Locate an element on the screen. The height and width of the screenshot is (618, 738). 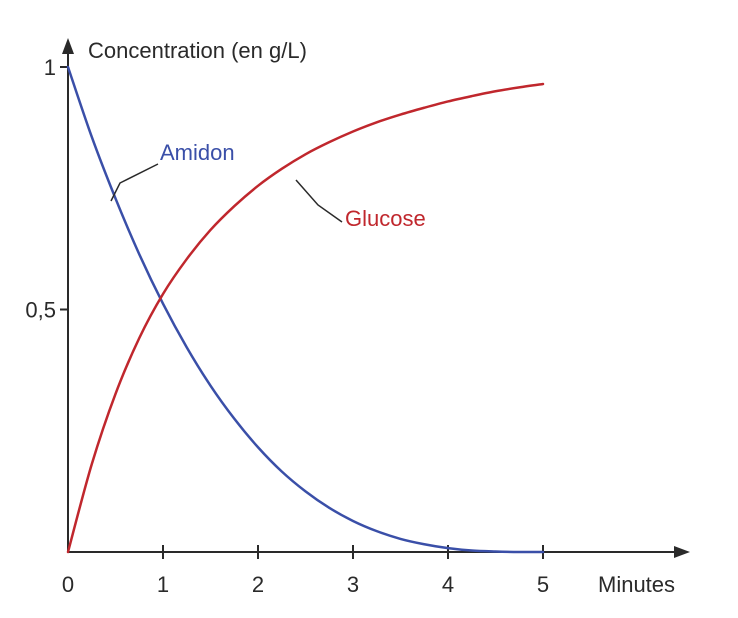
x-tick-label: 3 is located at coordinates (353, 584).